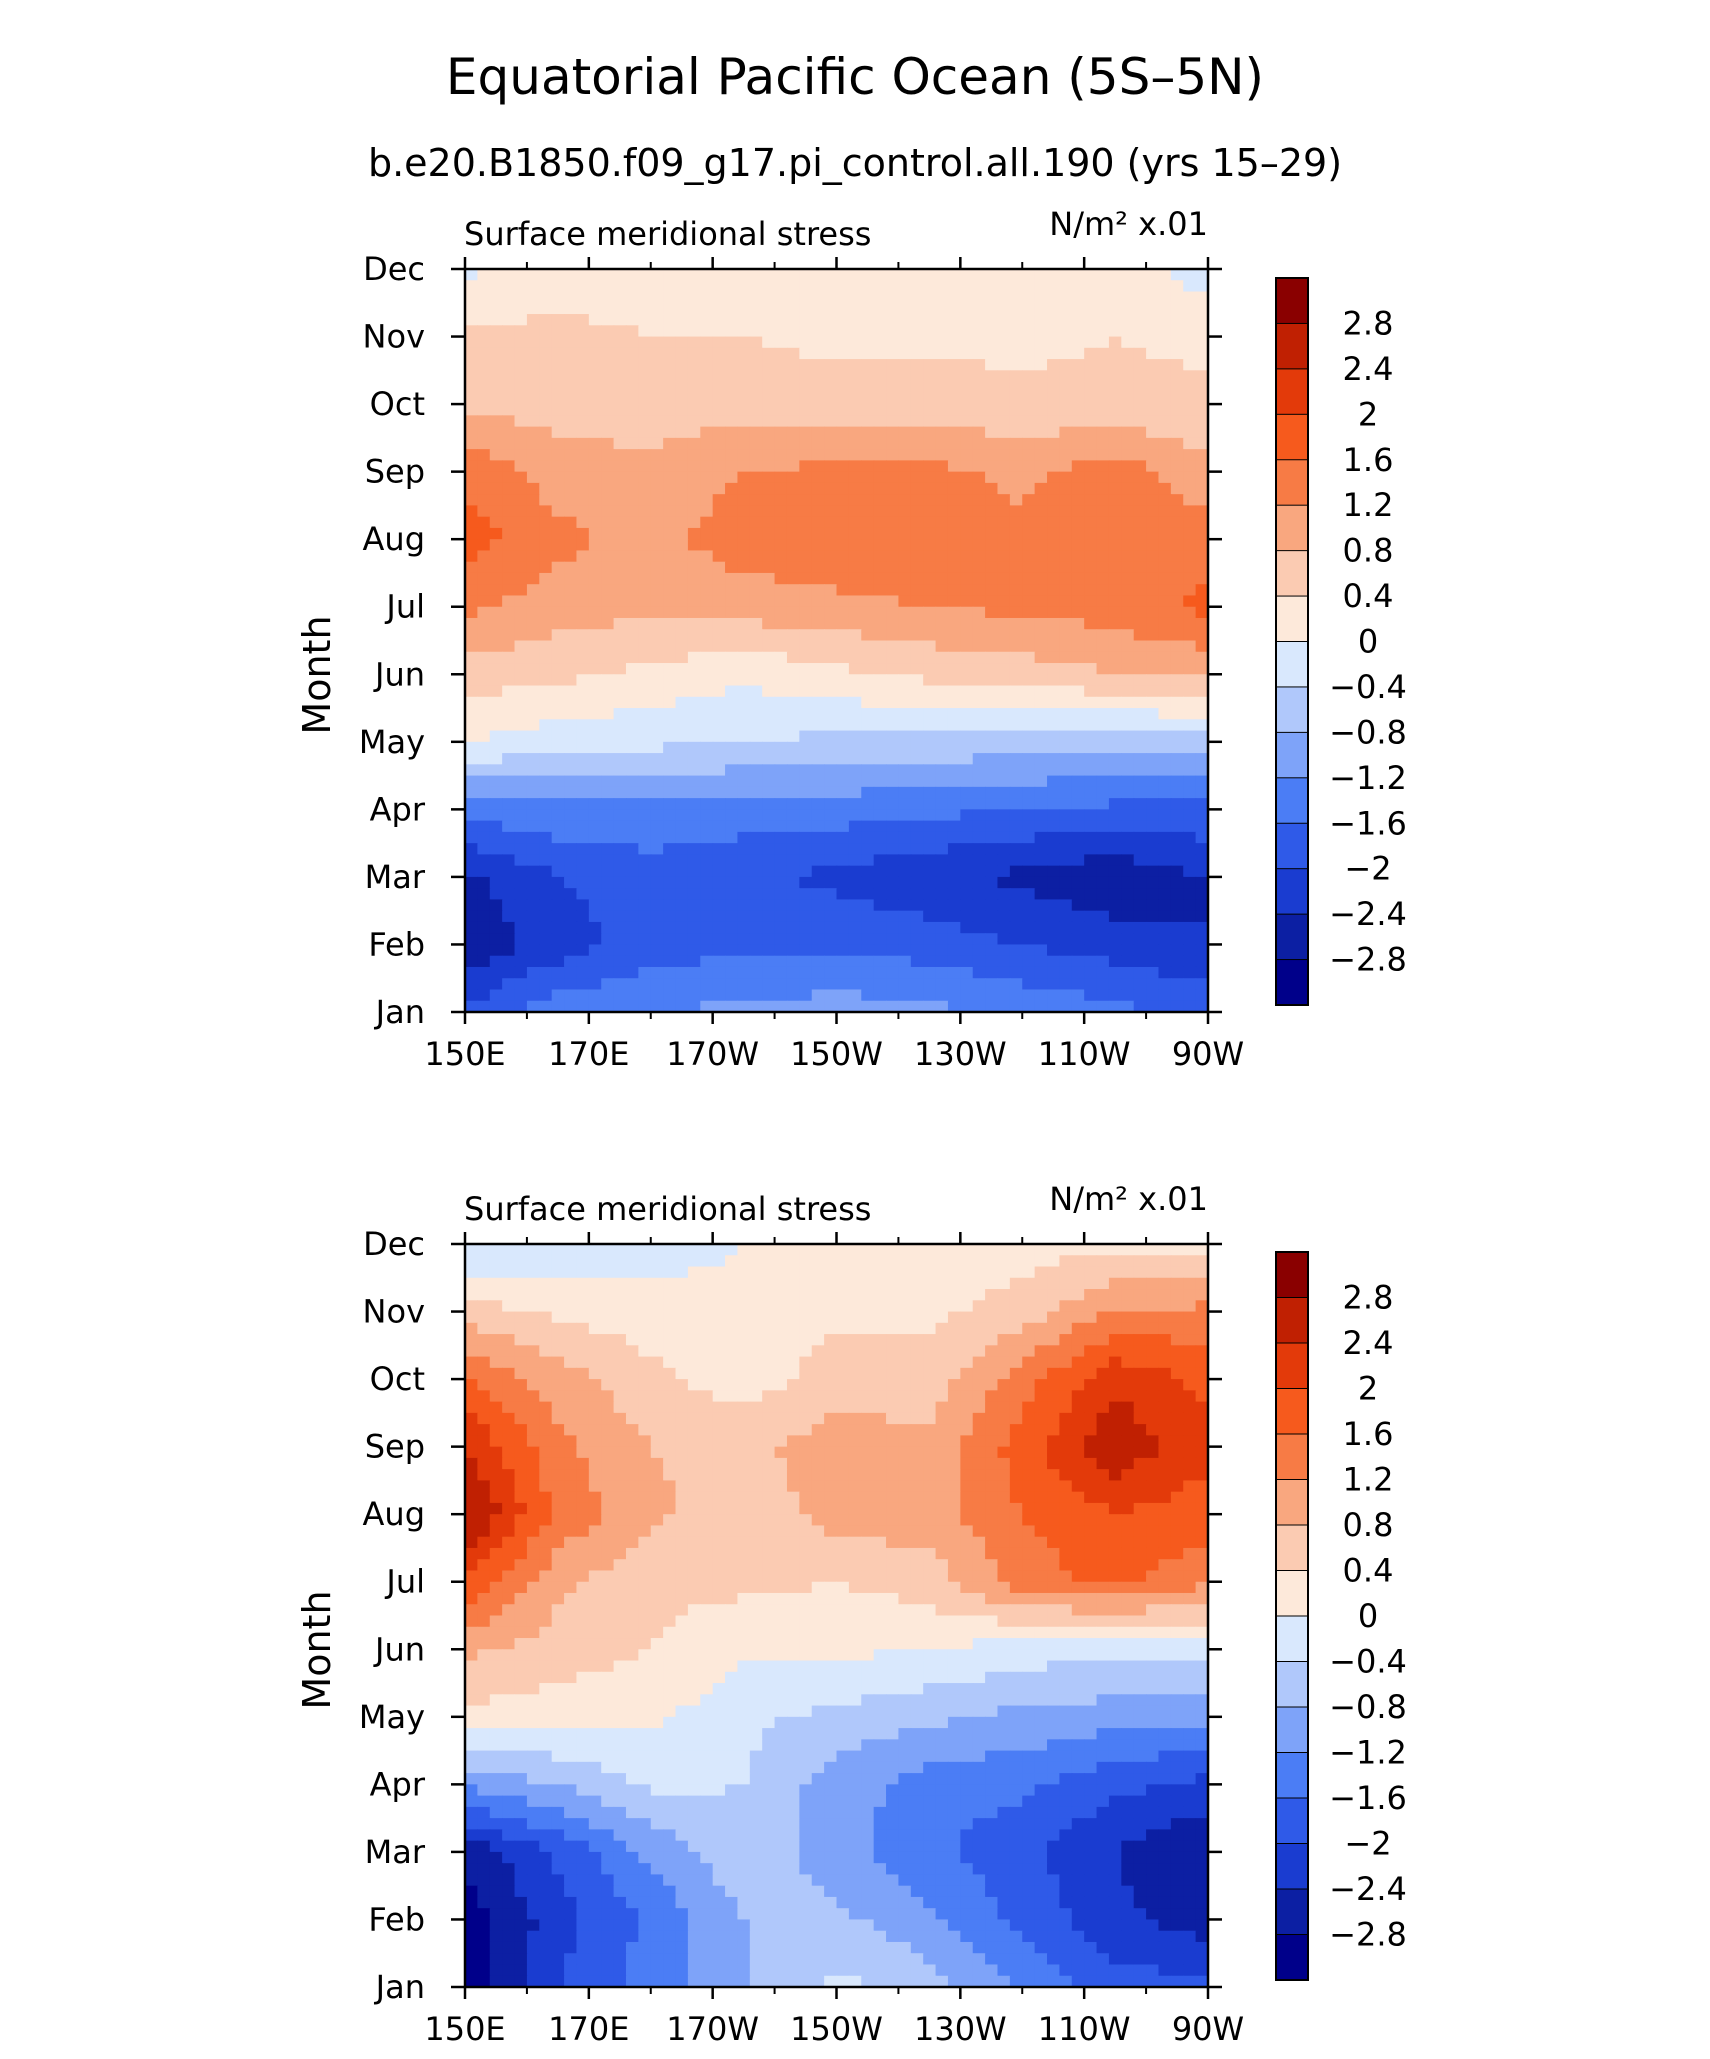  I want to click on colorbar-label: −0.8, so click(1368, 732).